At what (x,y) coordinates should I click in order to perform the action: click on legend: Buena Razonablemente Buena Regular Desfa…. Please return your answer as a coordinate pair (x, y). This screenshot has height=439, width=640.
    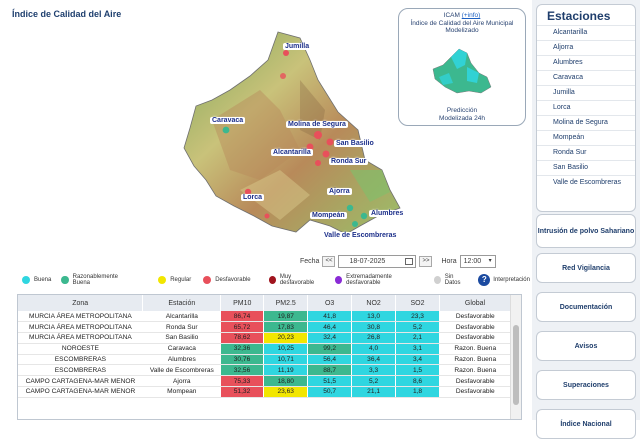
    Looking at the image, I should click on (276, 280).